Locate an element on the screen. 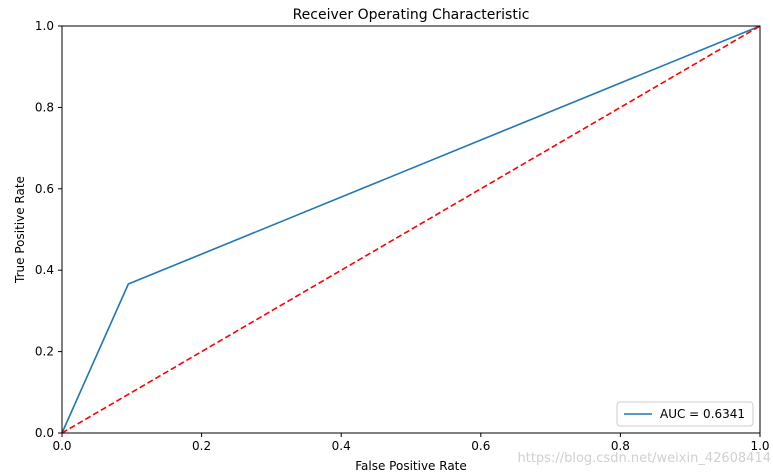  y-tick-label: 1.0 is located at coordinates (44, 26).